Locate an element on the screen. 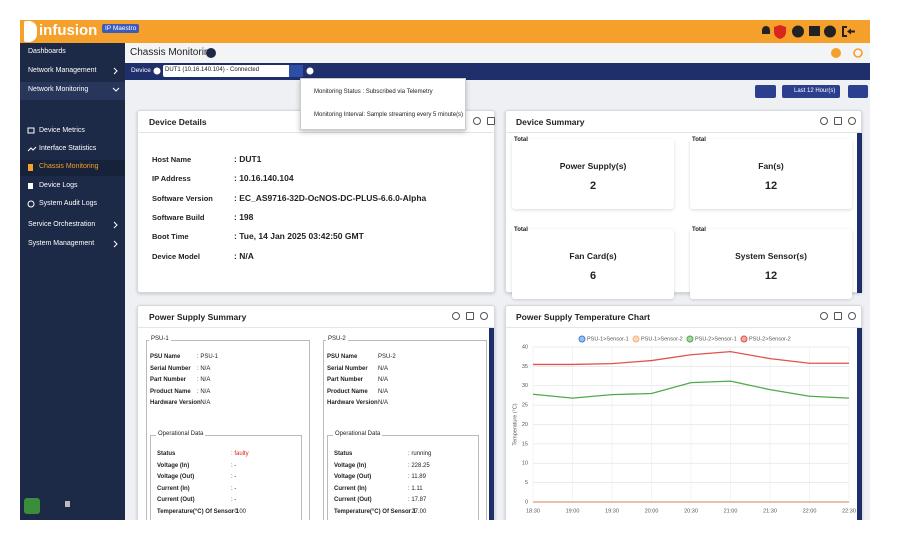  card-caption: Total is located at coordinates (521, 140).